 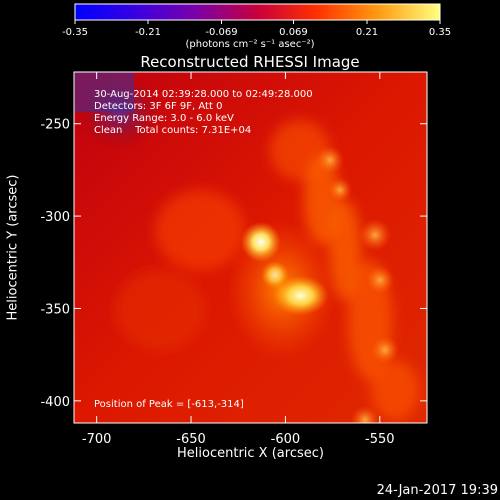 I want to click on y-axis-label: Heliocentric Y (arcsec), so click(x=13, y=247).